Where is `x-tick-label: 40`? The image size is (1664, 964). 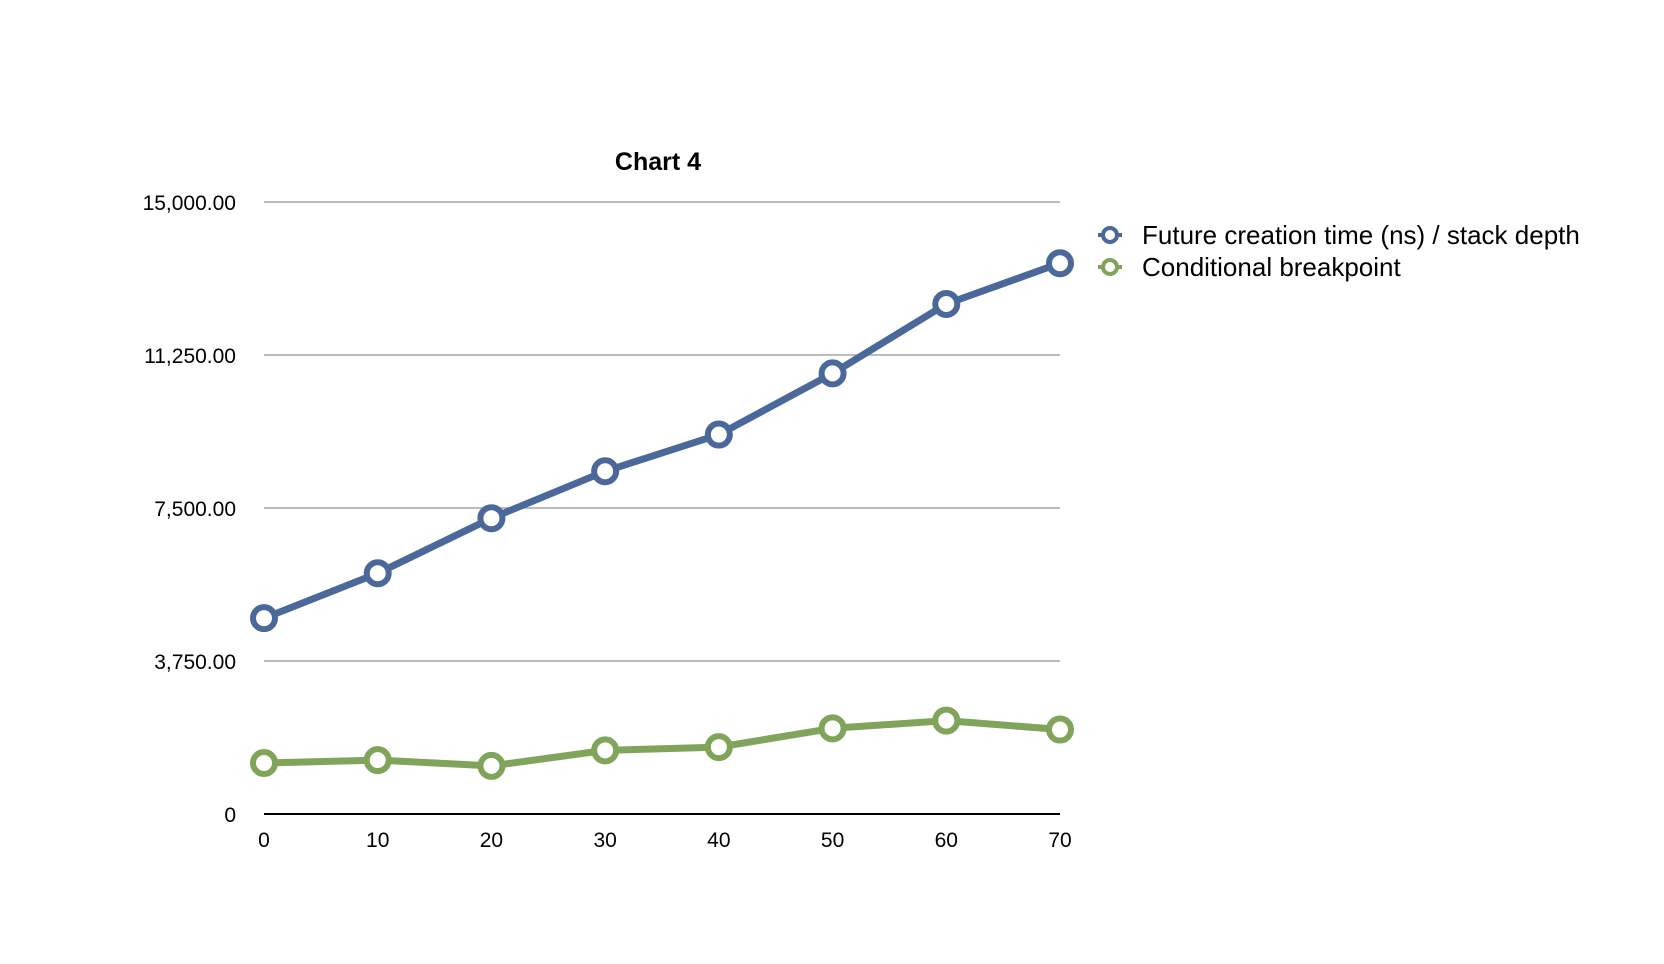
x-tick-label: 40 is located at coordinates (718, 840).